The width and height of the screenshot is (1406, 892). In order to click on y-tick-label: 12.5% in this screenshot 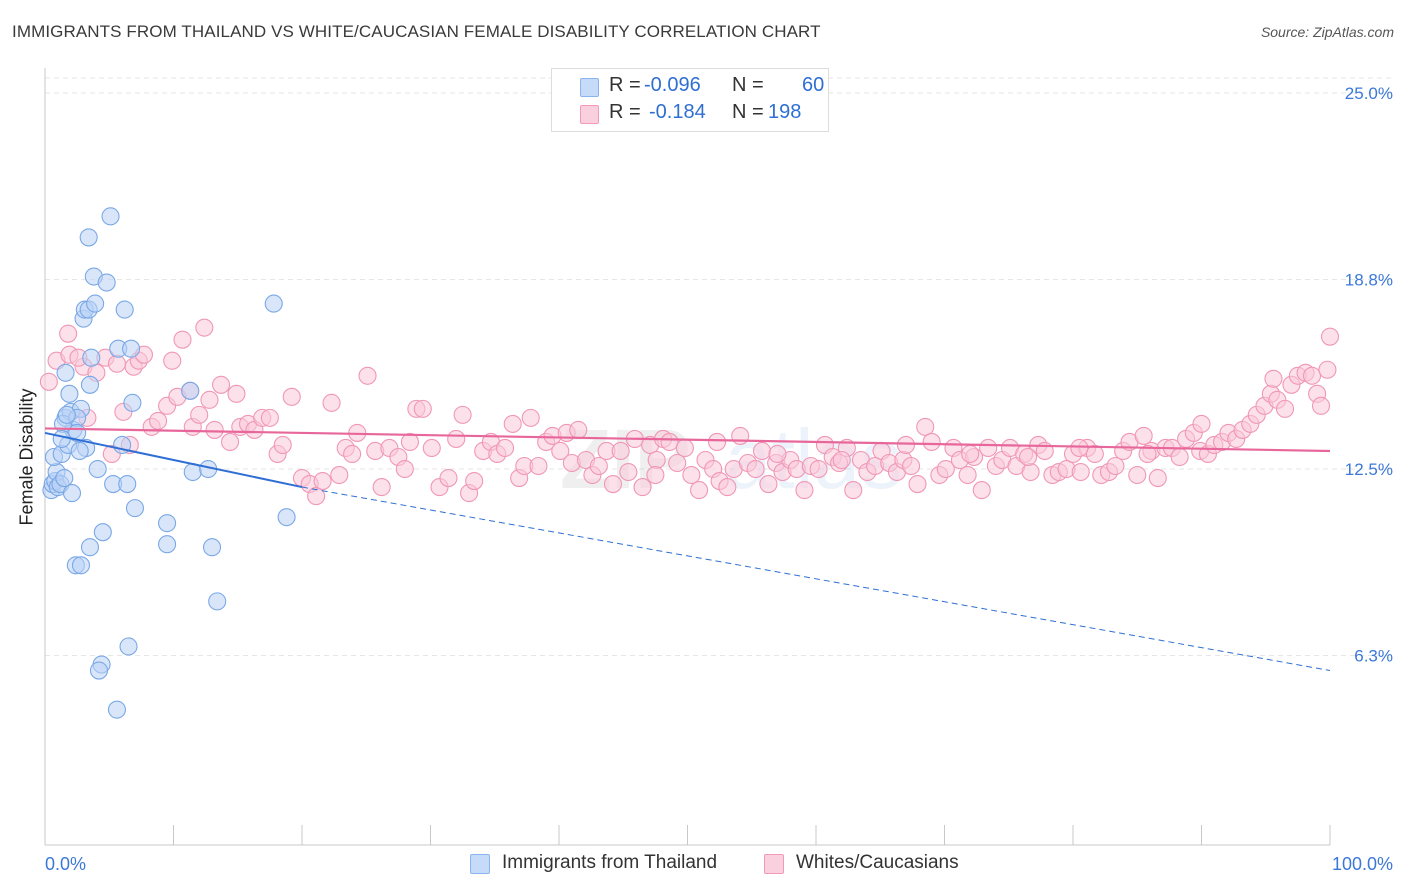, I will do `click(1369, 469)`.